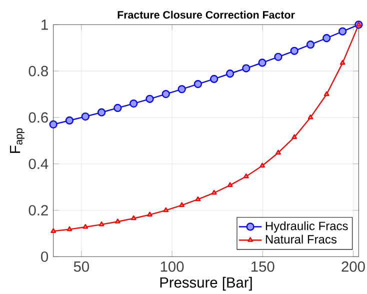 This screenshot has width=367, height=294. Describe the element at coordinates (307, 227) in the screenshot. I see `legend-label: Hydraulic Fracs` at that location.